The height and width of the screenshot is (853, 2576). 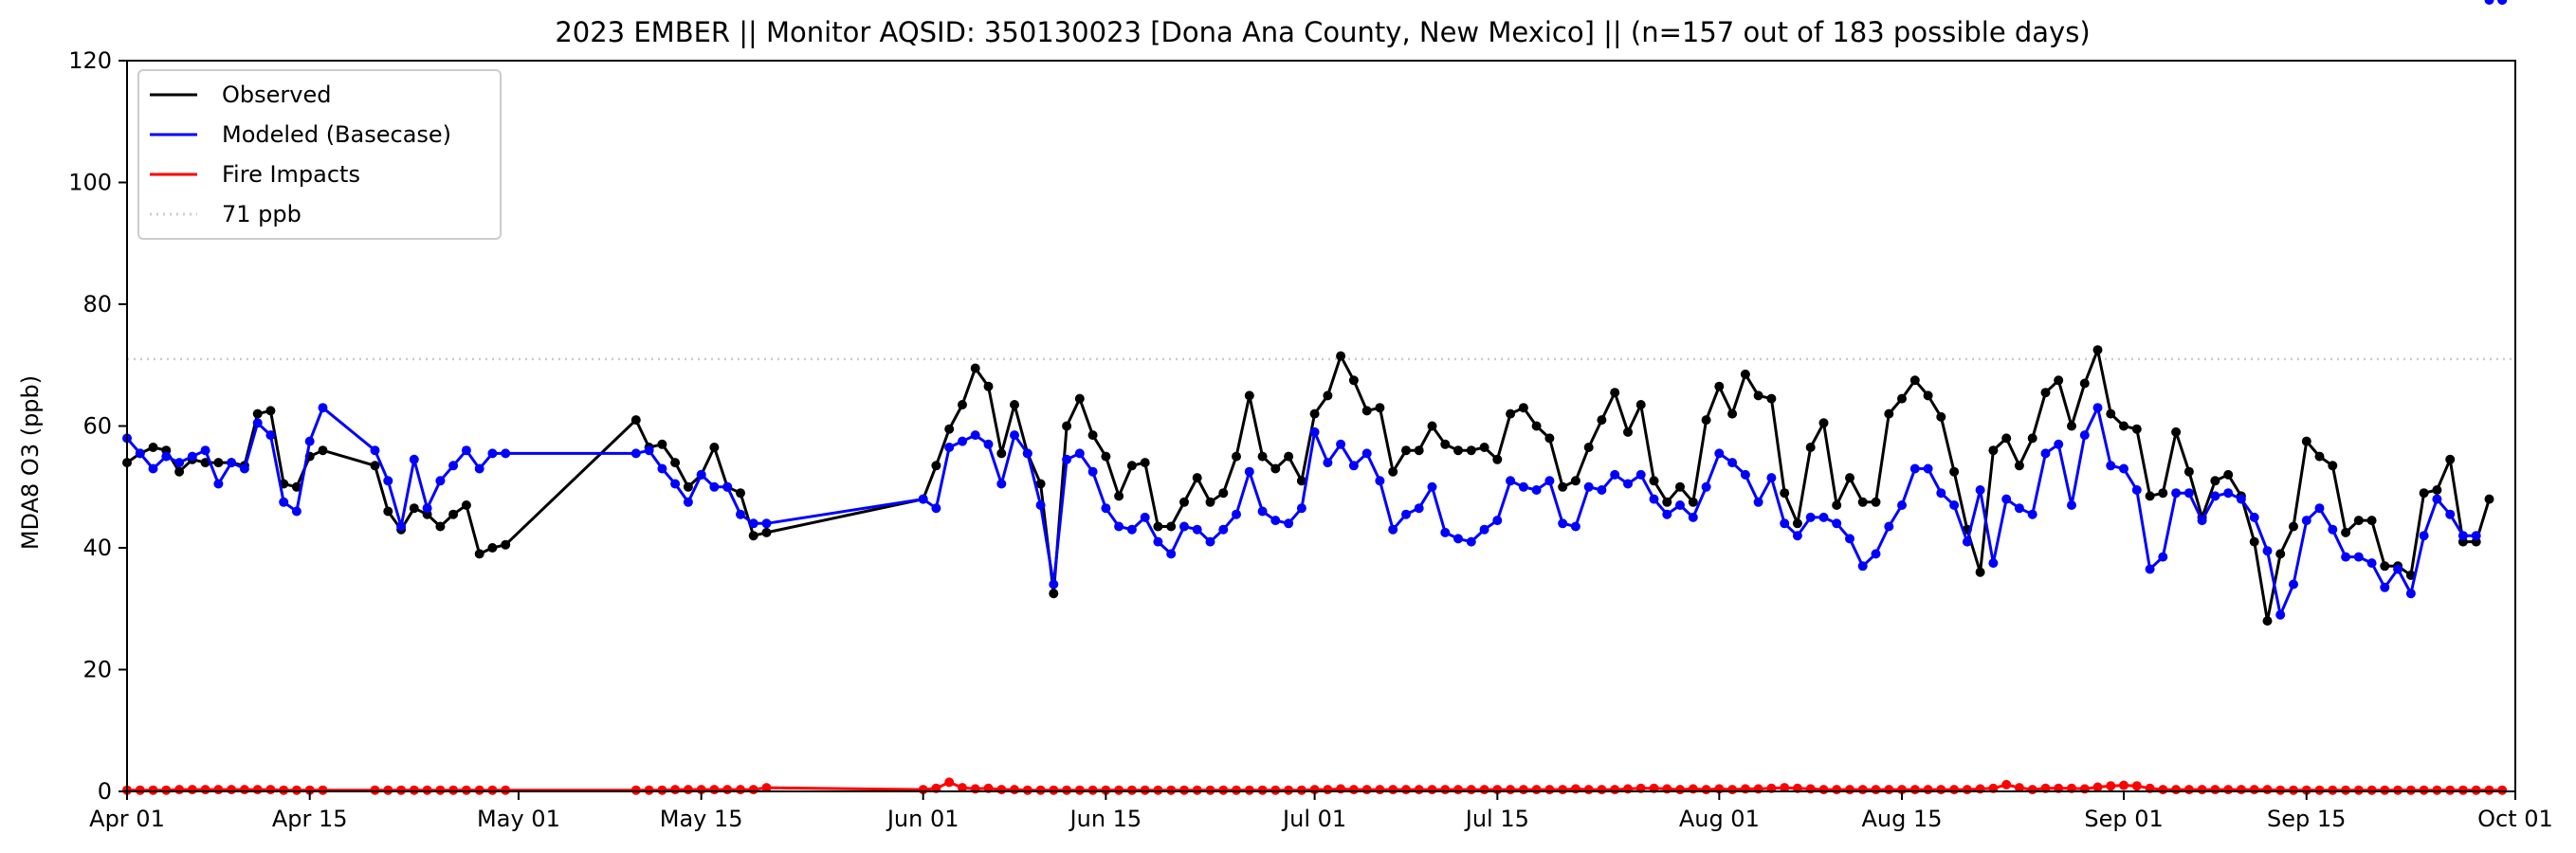 What do you see at coordinates (105, 791) in the screenshot?
I see `y-tick-label: 0` at bounding box center [105, 791].